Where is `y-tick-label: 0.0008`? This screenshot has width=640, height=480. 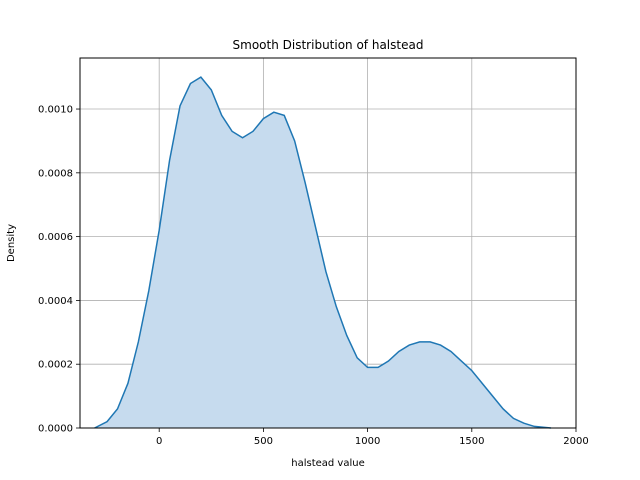 y-tick-label: 0.0008 is located at coordinates (55, 173).